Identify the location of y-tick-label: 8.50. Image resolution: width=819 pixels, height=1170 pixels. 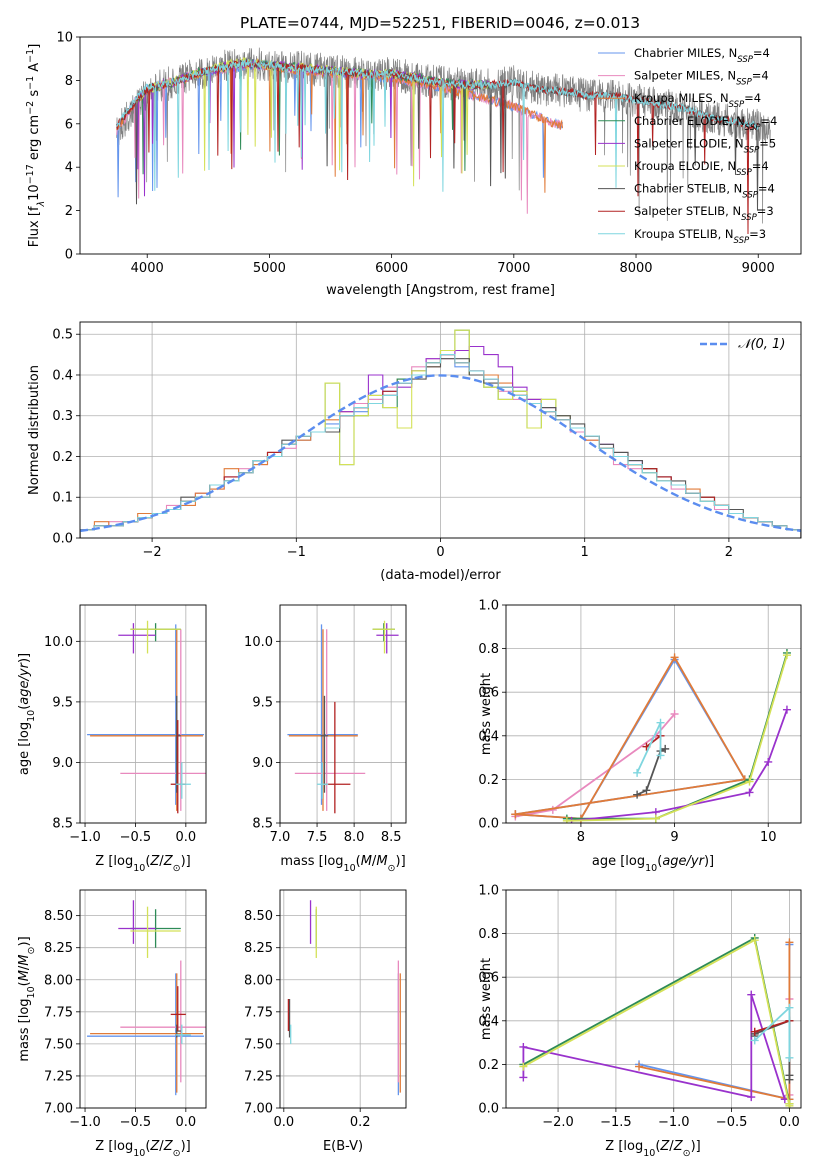
(58, 916).